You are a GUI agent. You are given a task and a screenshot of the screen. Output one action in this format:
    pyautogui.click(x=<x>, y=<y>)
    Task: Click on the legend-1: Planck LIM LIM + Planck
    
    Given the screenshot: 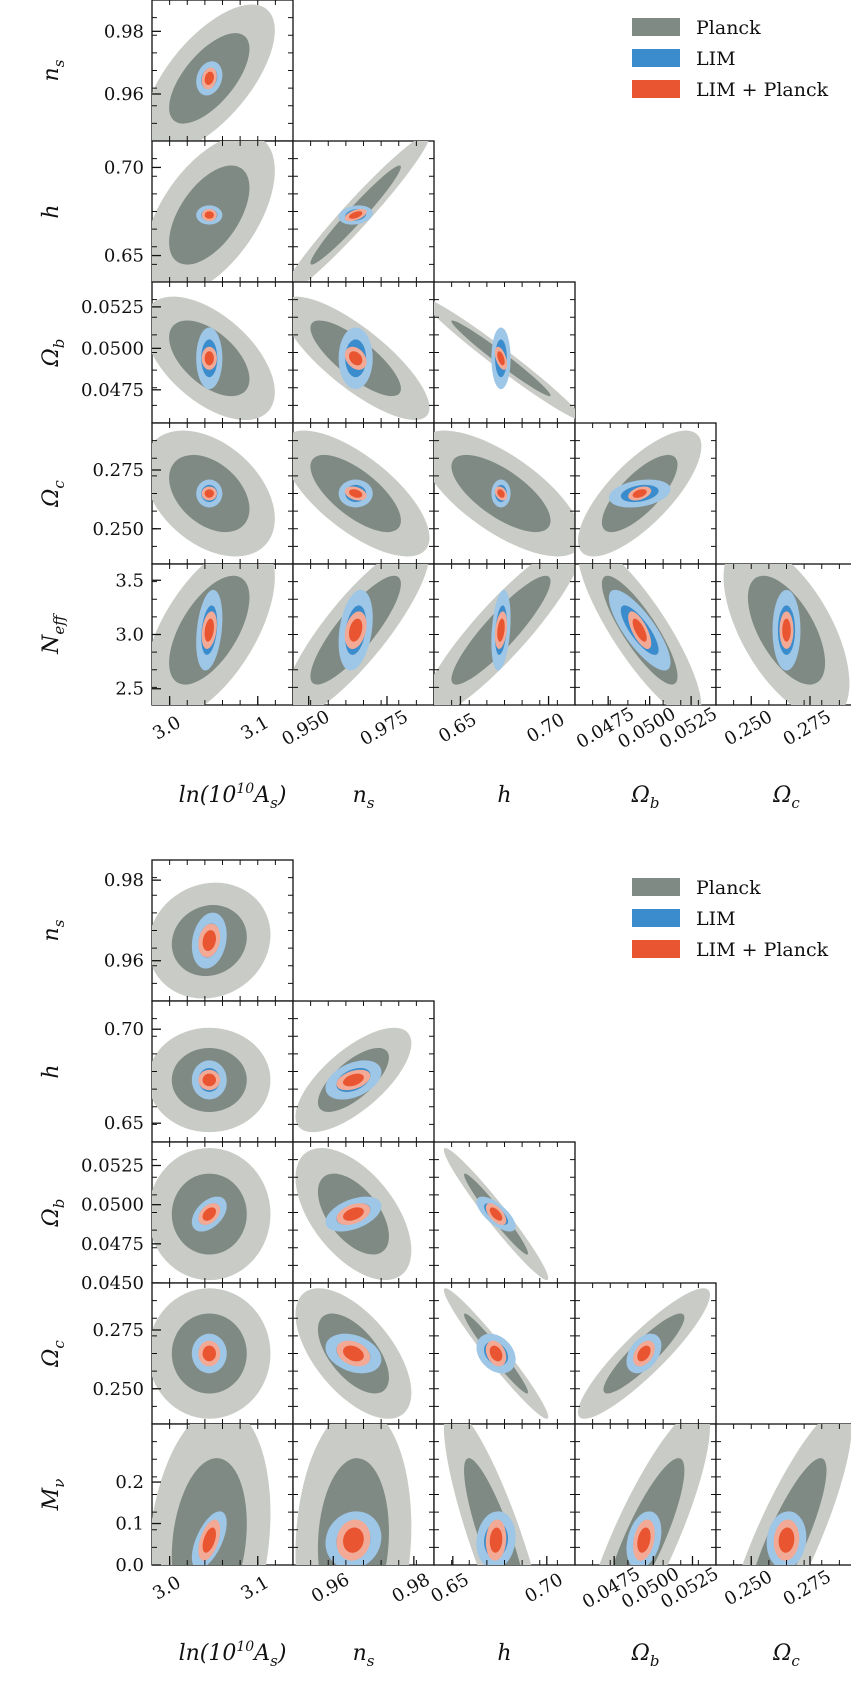 What is the action you would take?
    pyautogui.click(x=730, y=59)
    